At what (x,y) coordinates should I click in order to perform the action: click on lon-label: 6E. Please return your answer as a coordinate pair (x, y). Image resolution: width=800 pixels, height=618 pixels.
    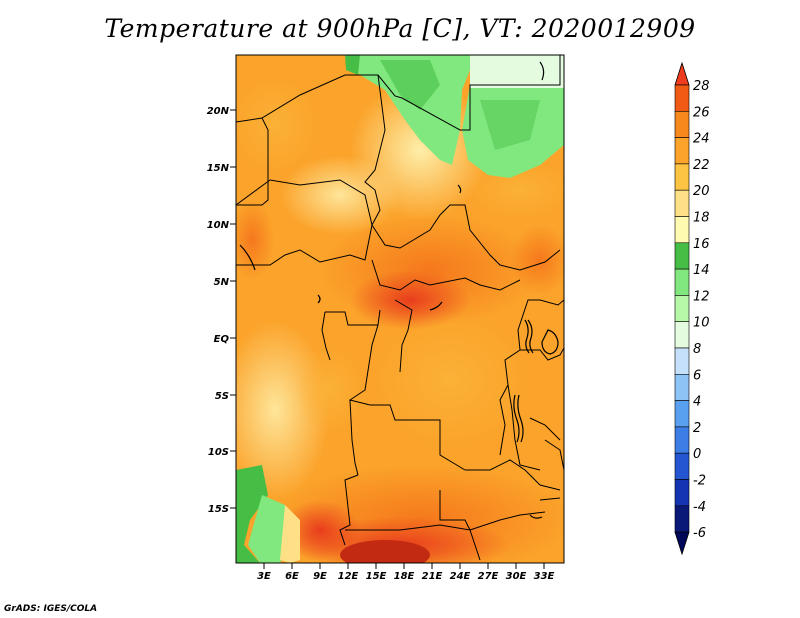
    Looking at the image, I should click on (292, 576).